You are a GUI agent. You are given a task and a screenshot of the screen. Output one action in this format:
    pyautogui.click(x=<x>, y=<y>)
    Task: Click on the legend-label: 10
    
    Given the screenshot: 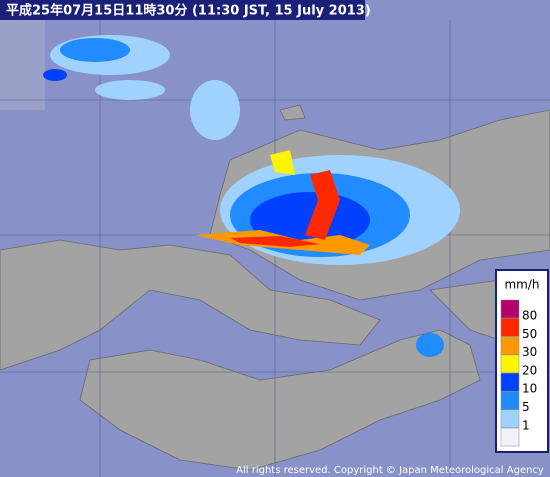 What is the action you would take?
    pyautogui.click(x=529, y=389)
    